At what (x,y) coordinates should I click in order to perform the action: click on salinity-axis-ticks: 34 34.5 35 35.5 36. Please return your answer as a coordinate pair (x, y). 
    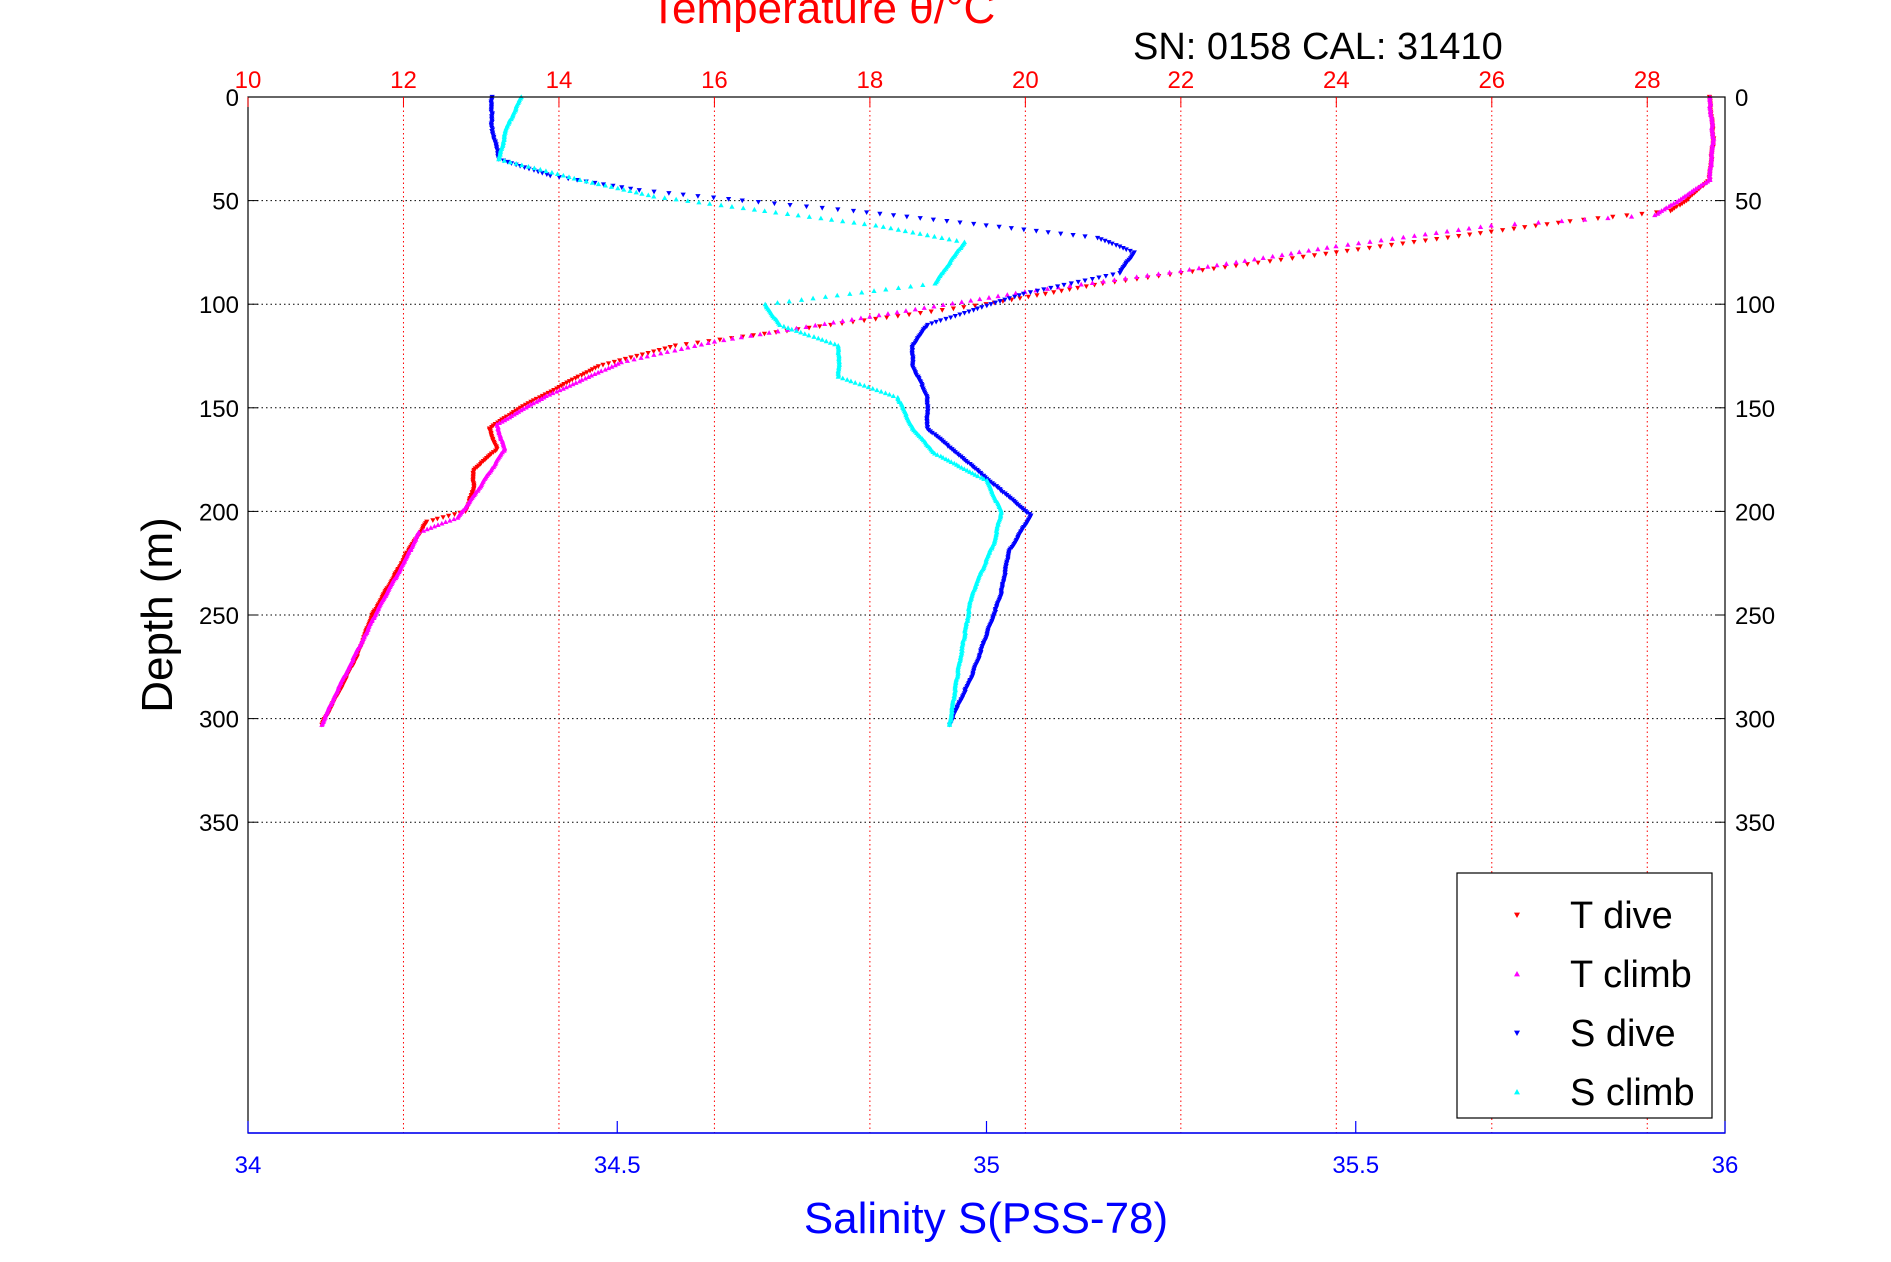
    Looking at the image, I should click on (986, 1150).